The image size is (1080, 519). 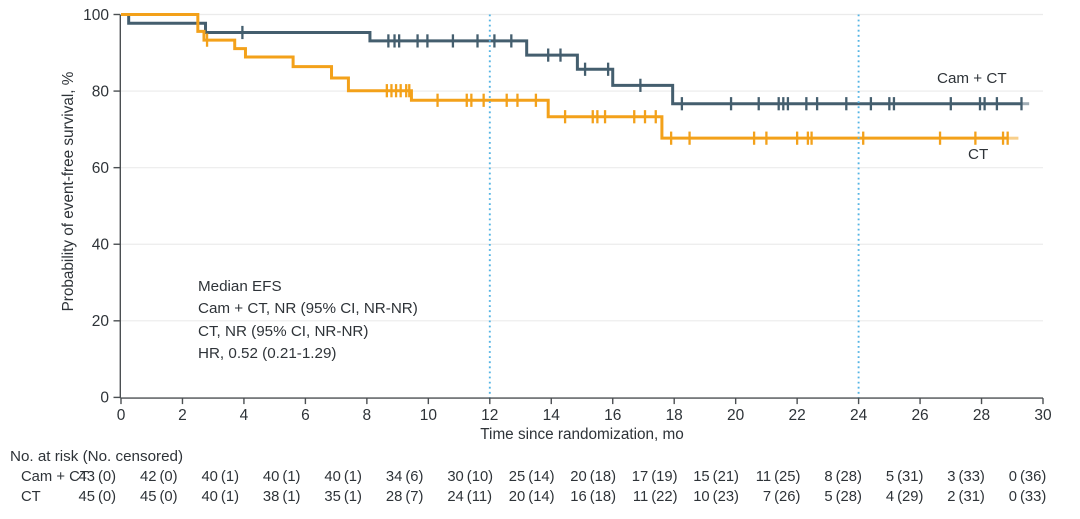 I want to click on risk-n: 28, so click(x=394, y=496).